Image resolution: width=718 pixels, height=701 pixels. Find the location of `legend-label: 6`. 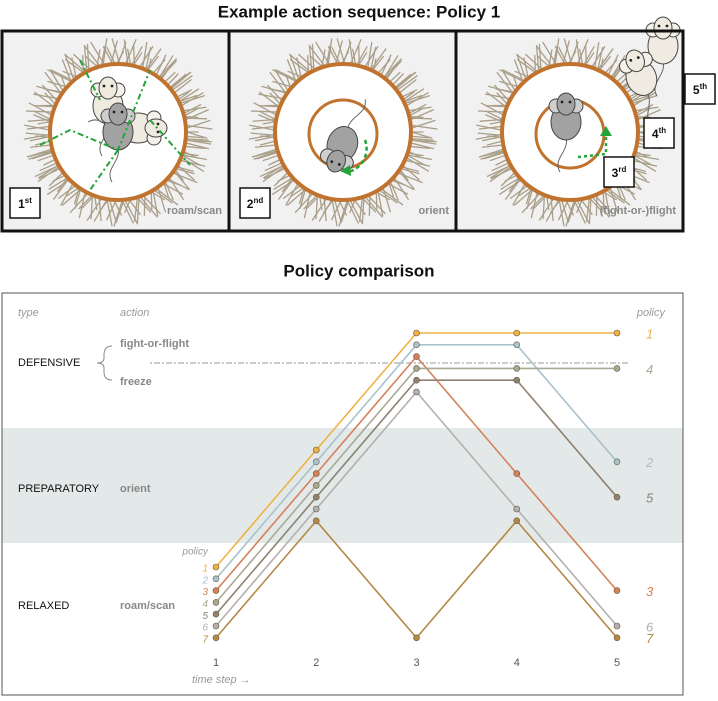

legend-label: 6 is located at coordinates (205, 628).